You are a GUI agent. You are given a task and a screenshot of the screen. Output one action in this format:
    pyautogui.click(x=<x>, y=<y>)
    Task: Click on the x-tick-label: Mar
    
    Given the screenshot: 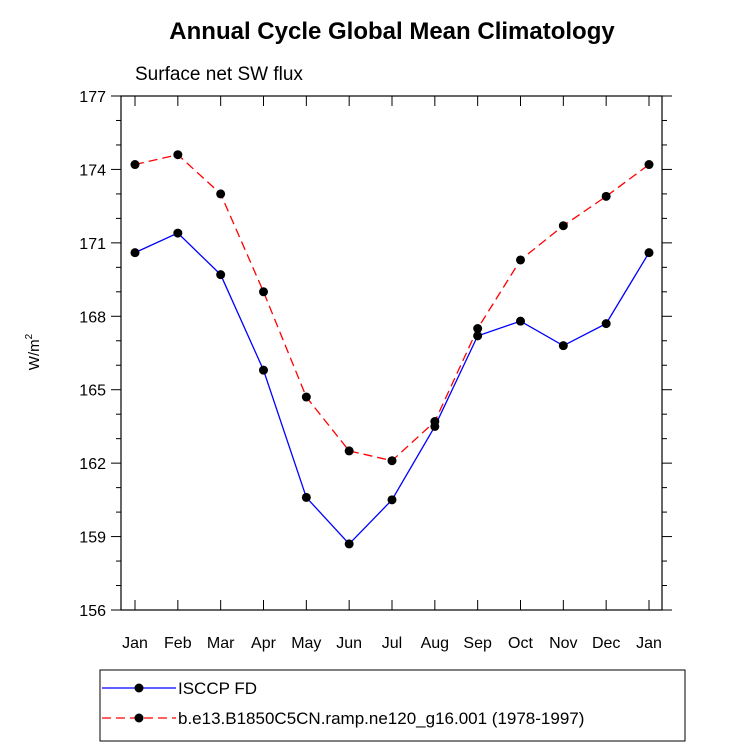 What is the action you would take?
    pyautogui.click(x=221, y=643)
    